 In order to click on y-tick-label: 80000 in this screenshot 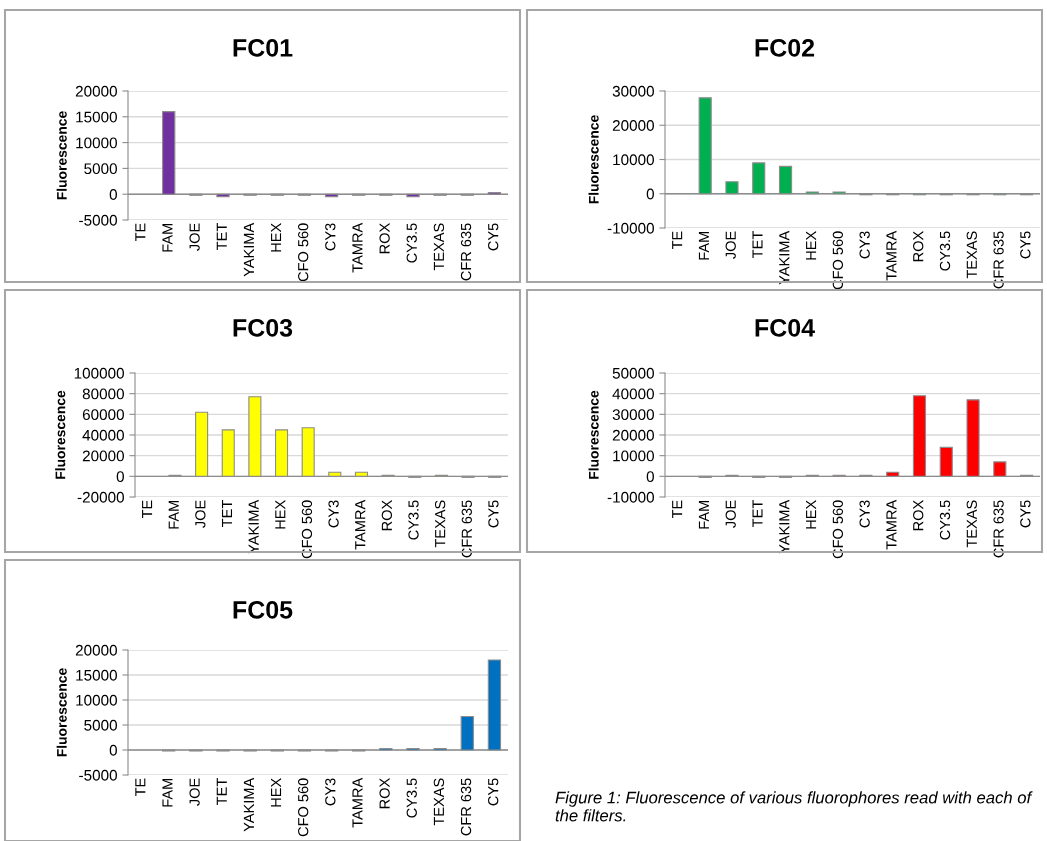, I will do `click(103, 394)`.